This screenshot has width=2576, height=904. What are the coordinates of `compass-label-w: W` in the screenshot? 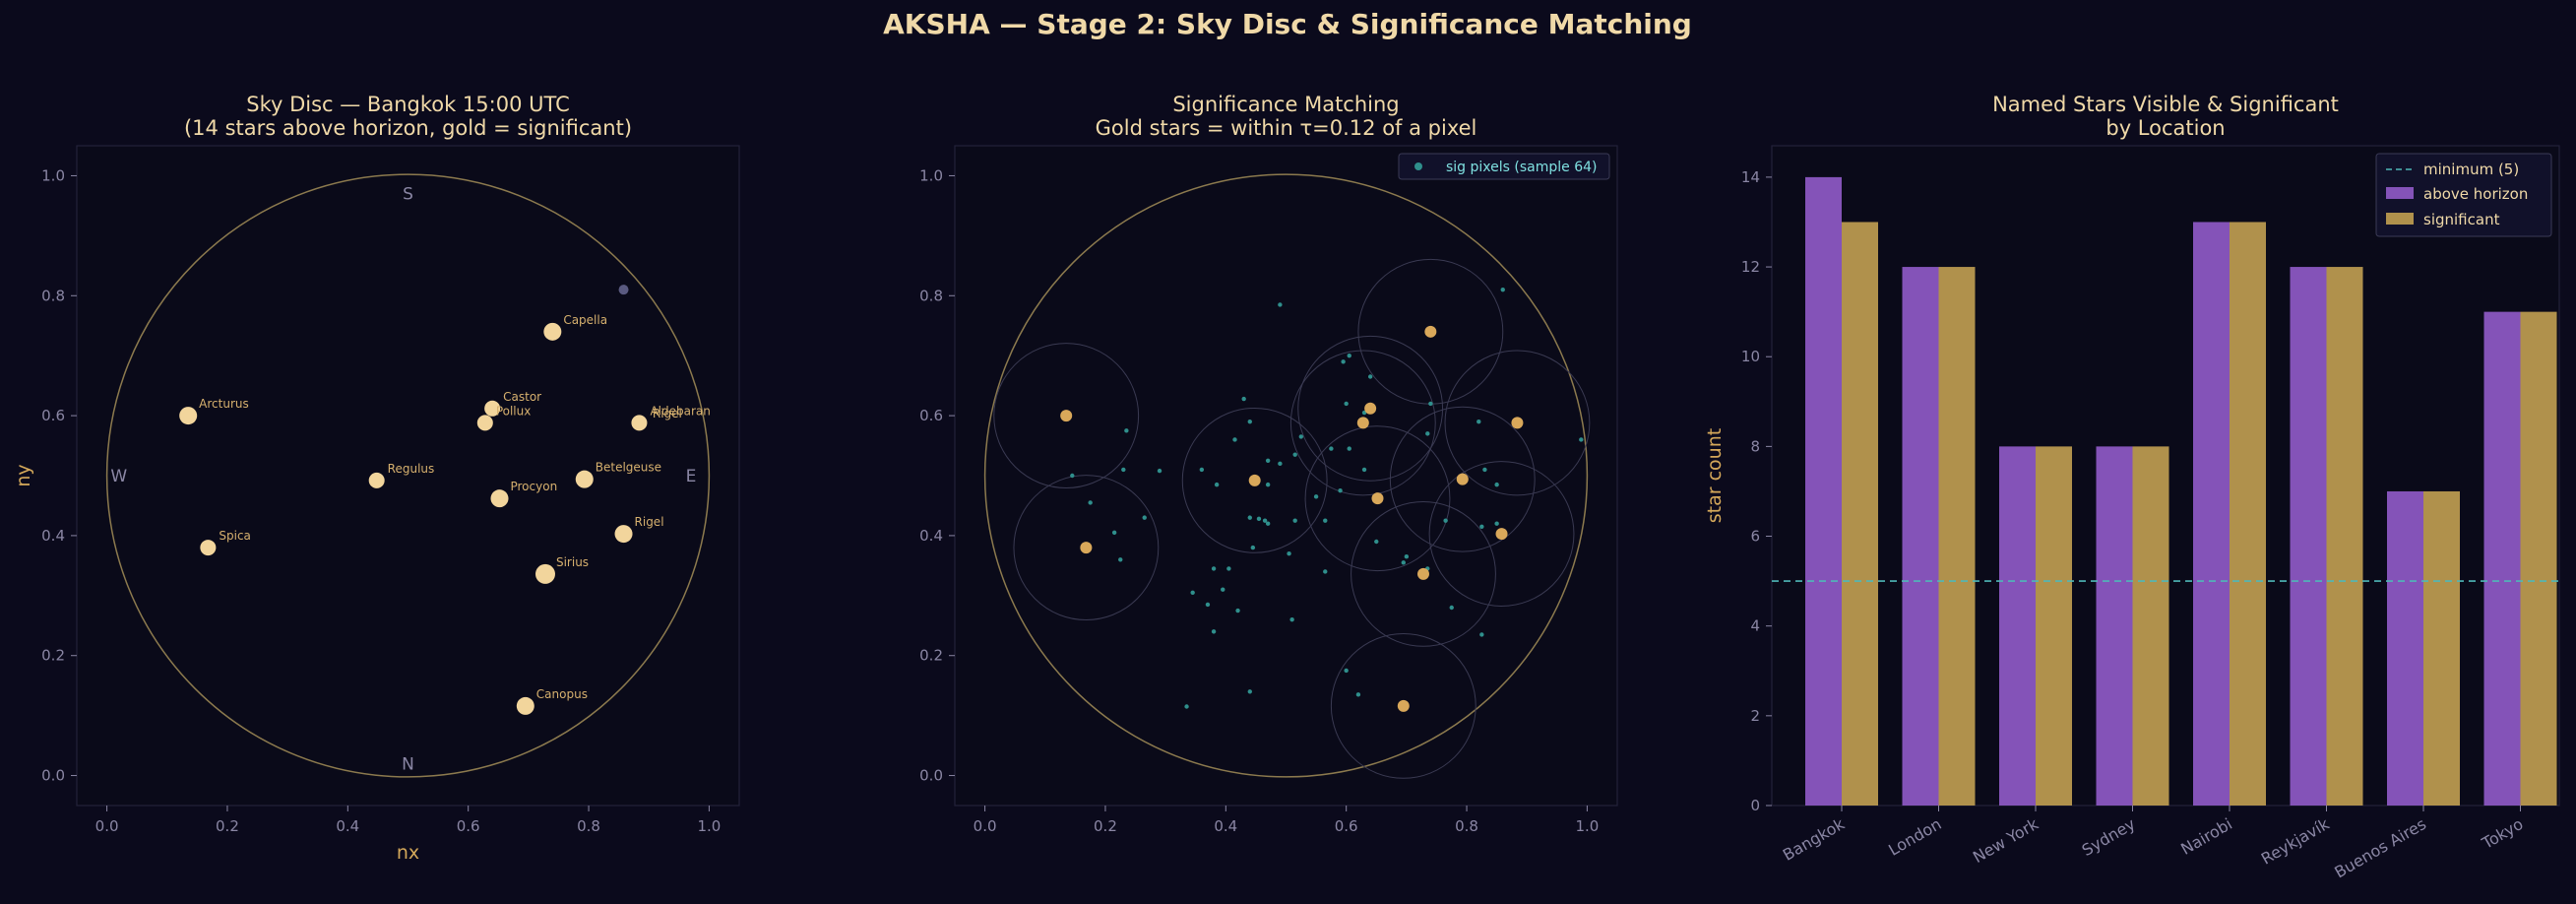 It's located at (118, 476).